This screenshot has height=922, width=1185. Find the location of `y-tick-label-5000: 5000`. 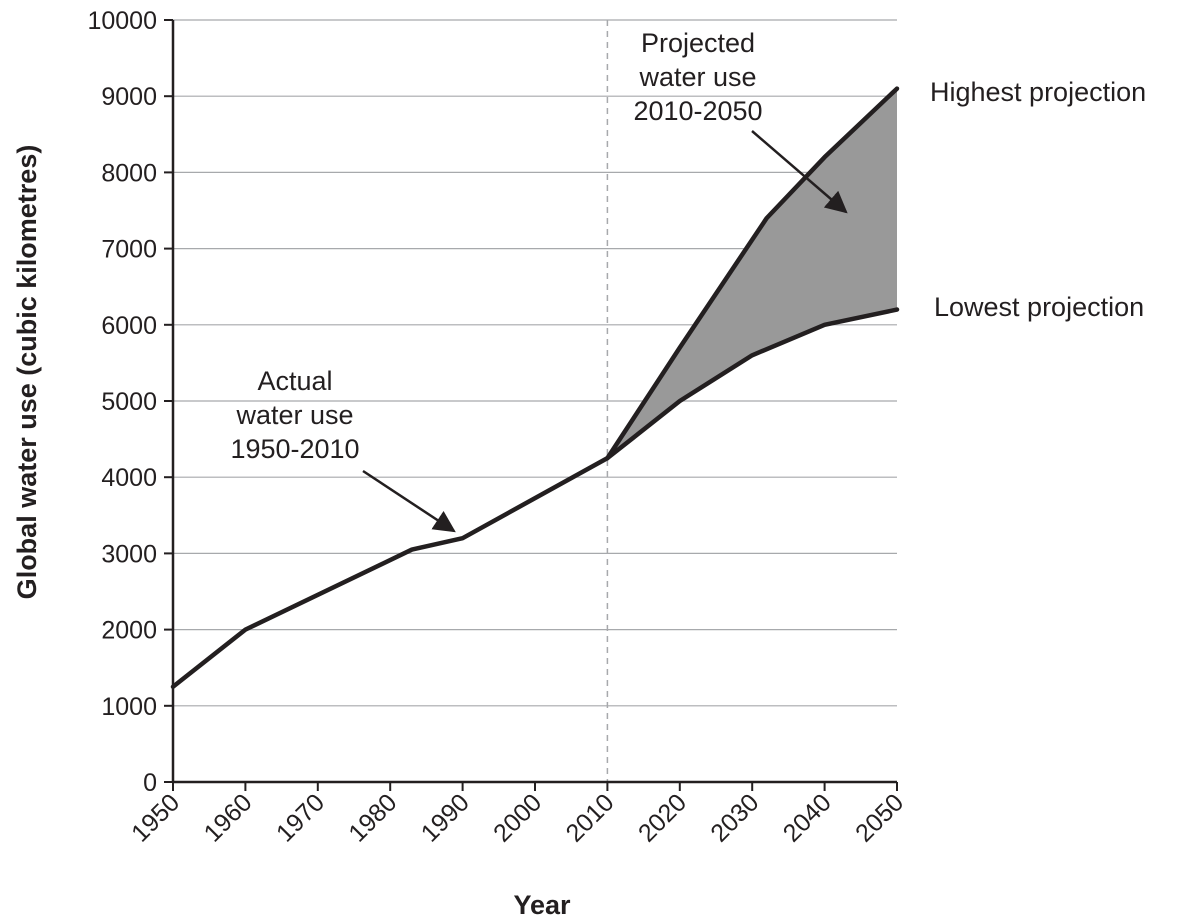

y-tick-label-5000: 5000 is located at coordinates (129, 402).